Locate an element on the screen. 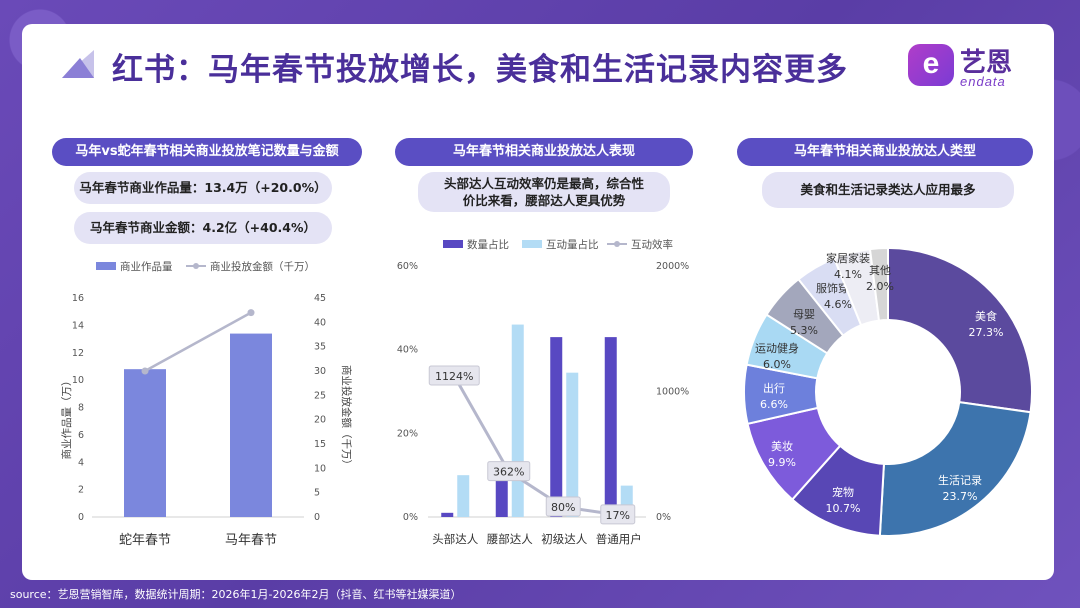 This screenshot has height=608, width=1080. y2-tick-label: 5 is located at coordinates (317, 493).